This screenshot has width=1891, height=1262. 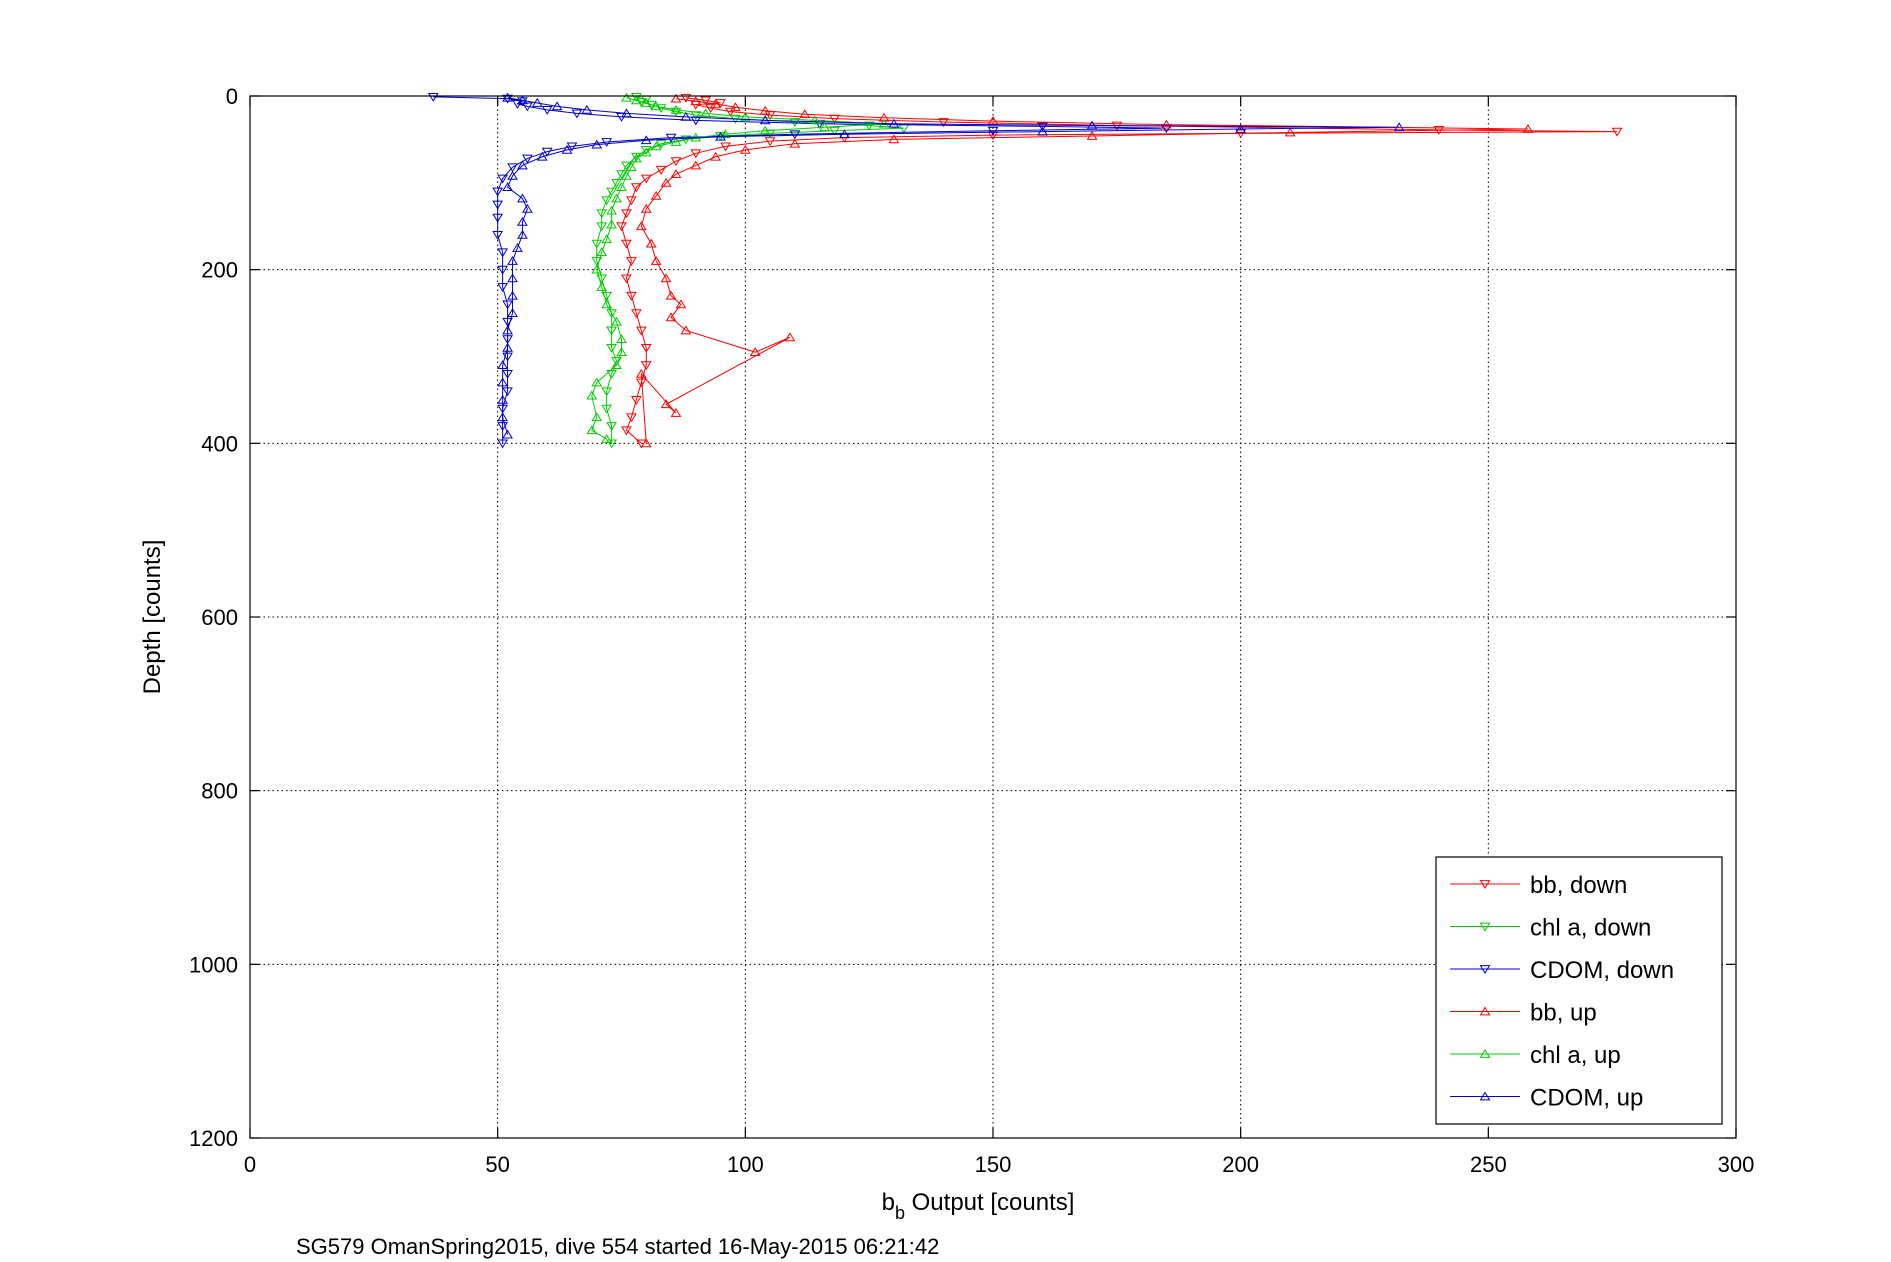 What do you see at coordinates (1550, 928) in the screenshot?
I see `legend-item: chl a, down` at bounding box center [1550, 928].